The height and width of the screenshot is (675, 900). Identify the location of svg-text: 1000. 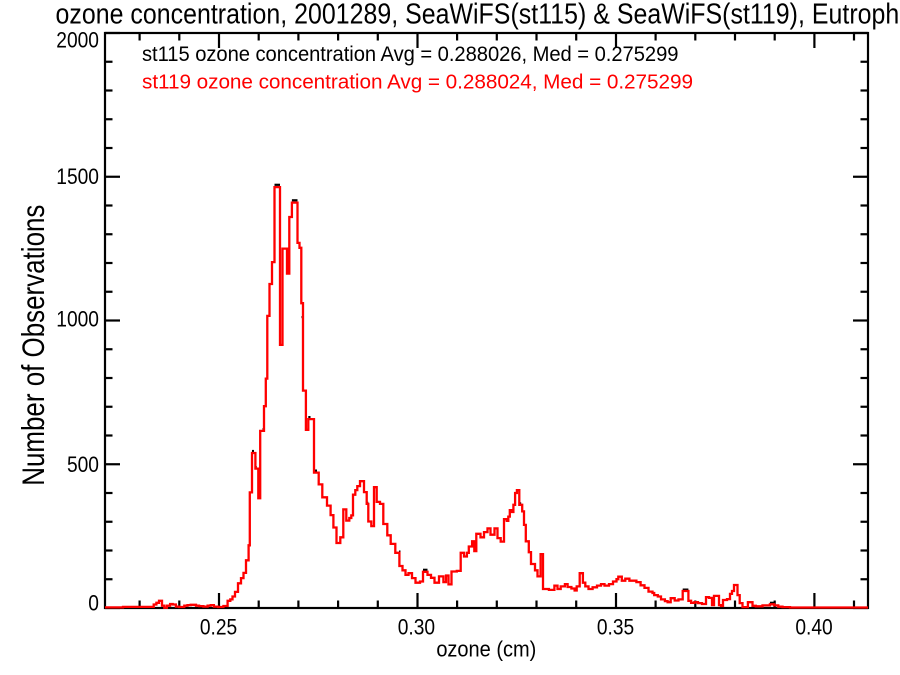
(77, 319).